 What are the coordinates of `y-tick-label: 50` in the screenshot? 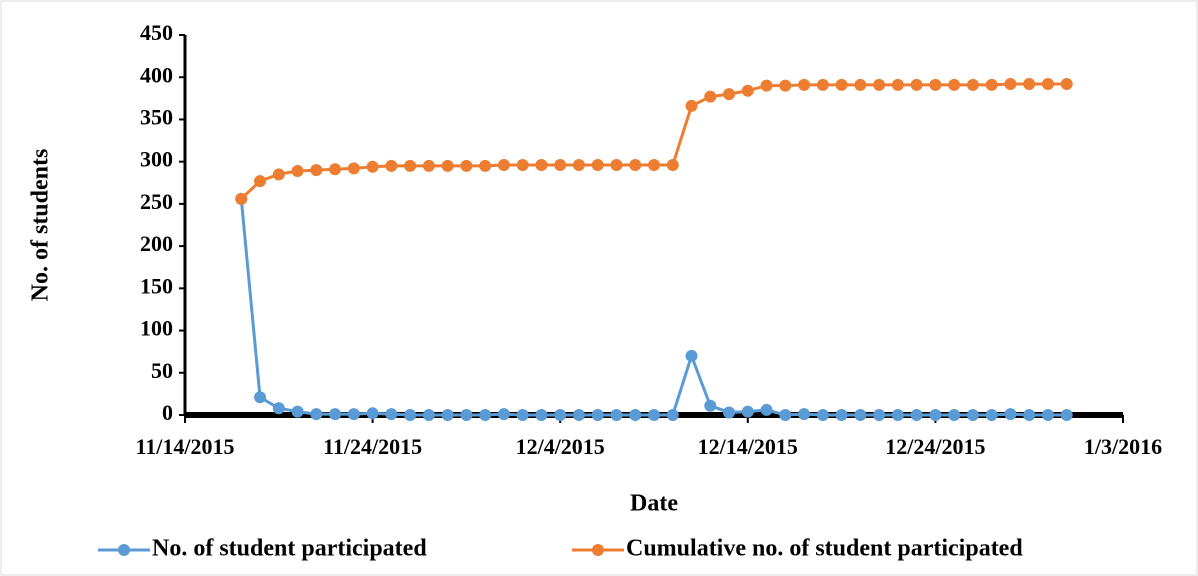 It's located at (162, 370).